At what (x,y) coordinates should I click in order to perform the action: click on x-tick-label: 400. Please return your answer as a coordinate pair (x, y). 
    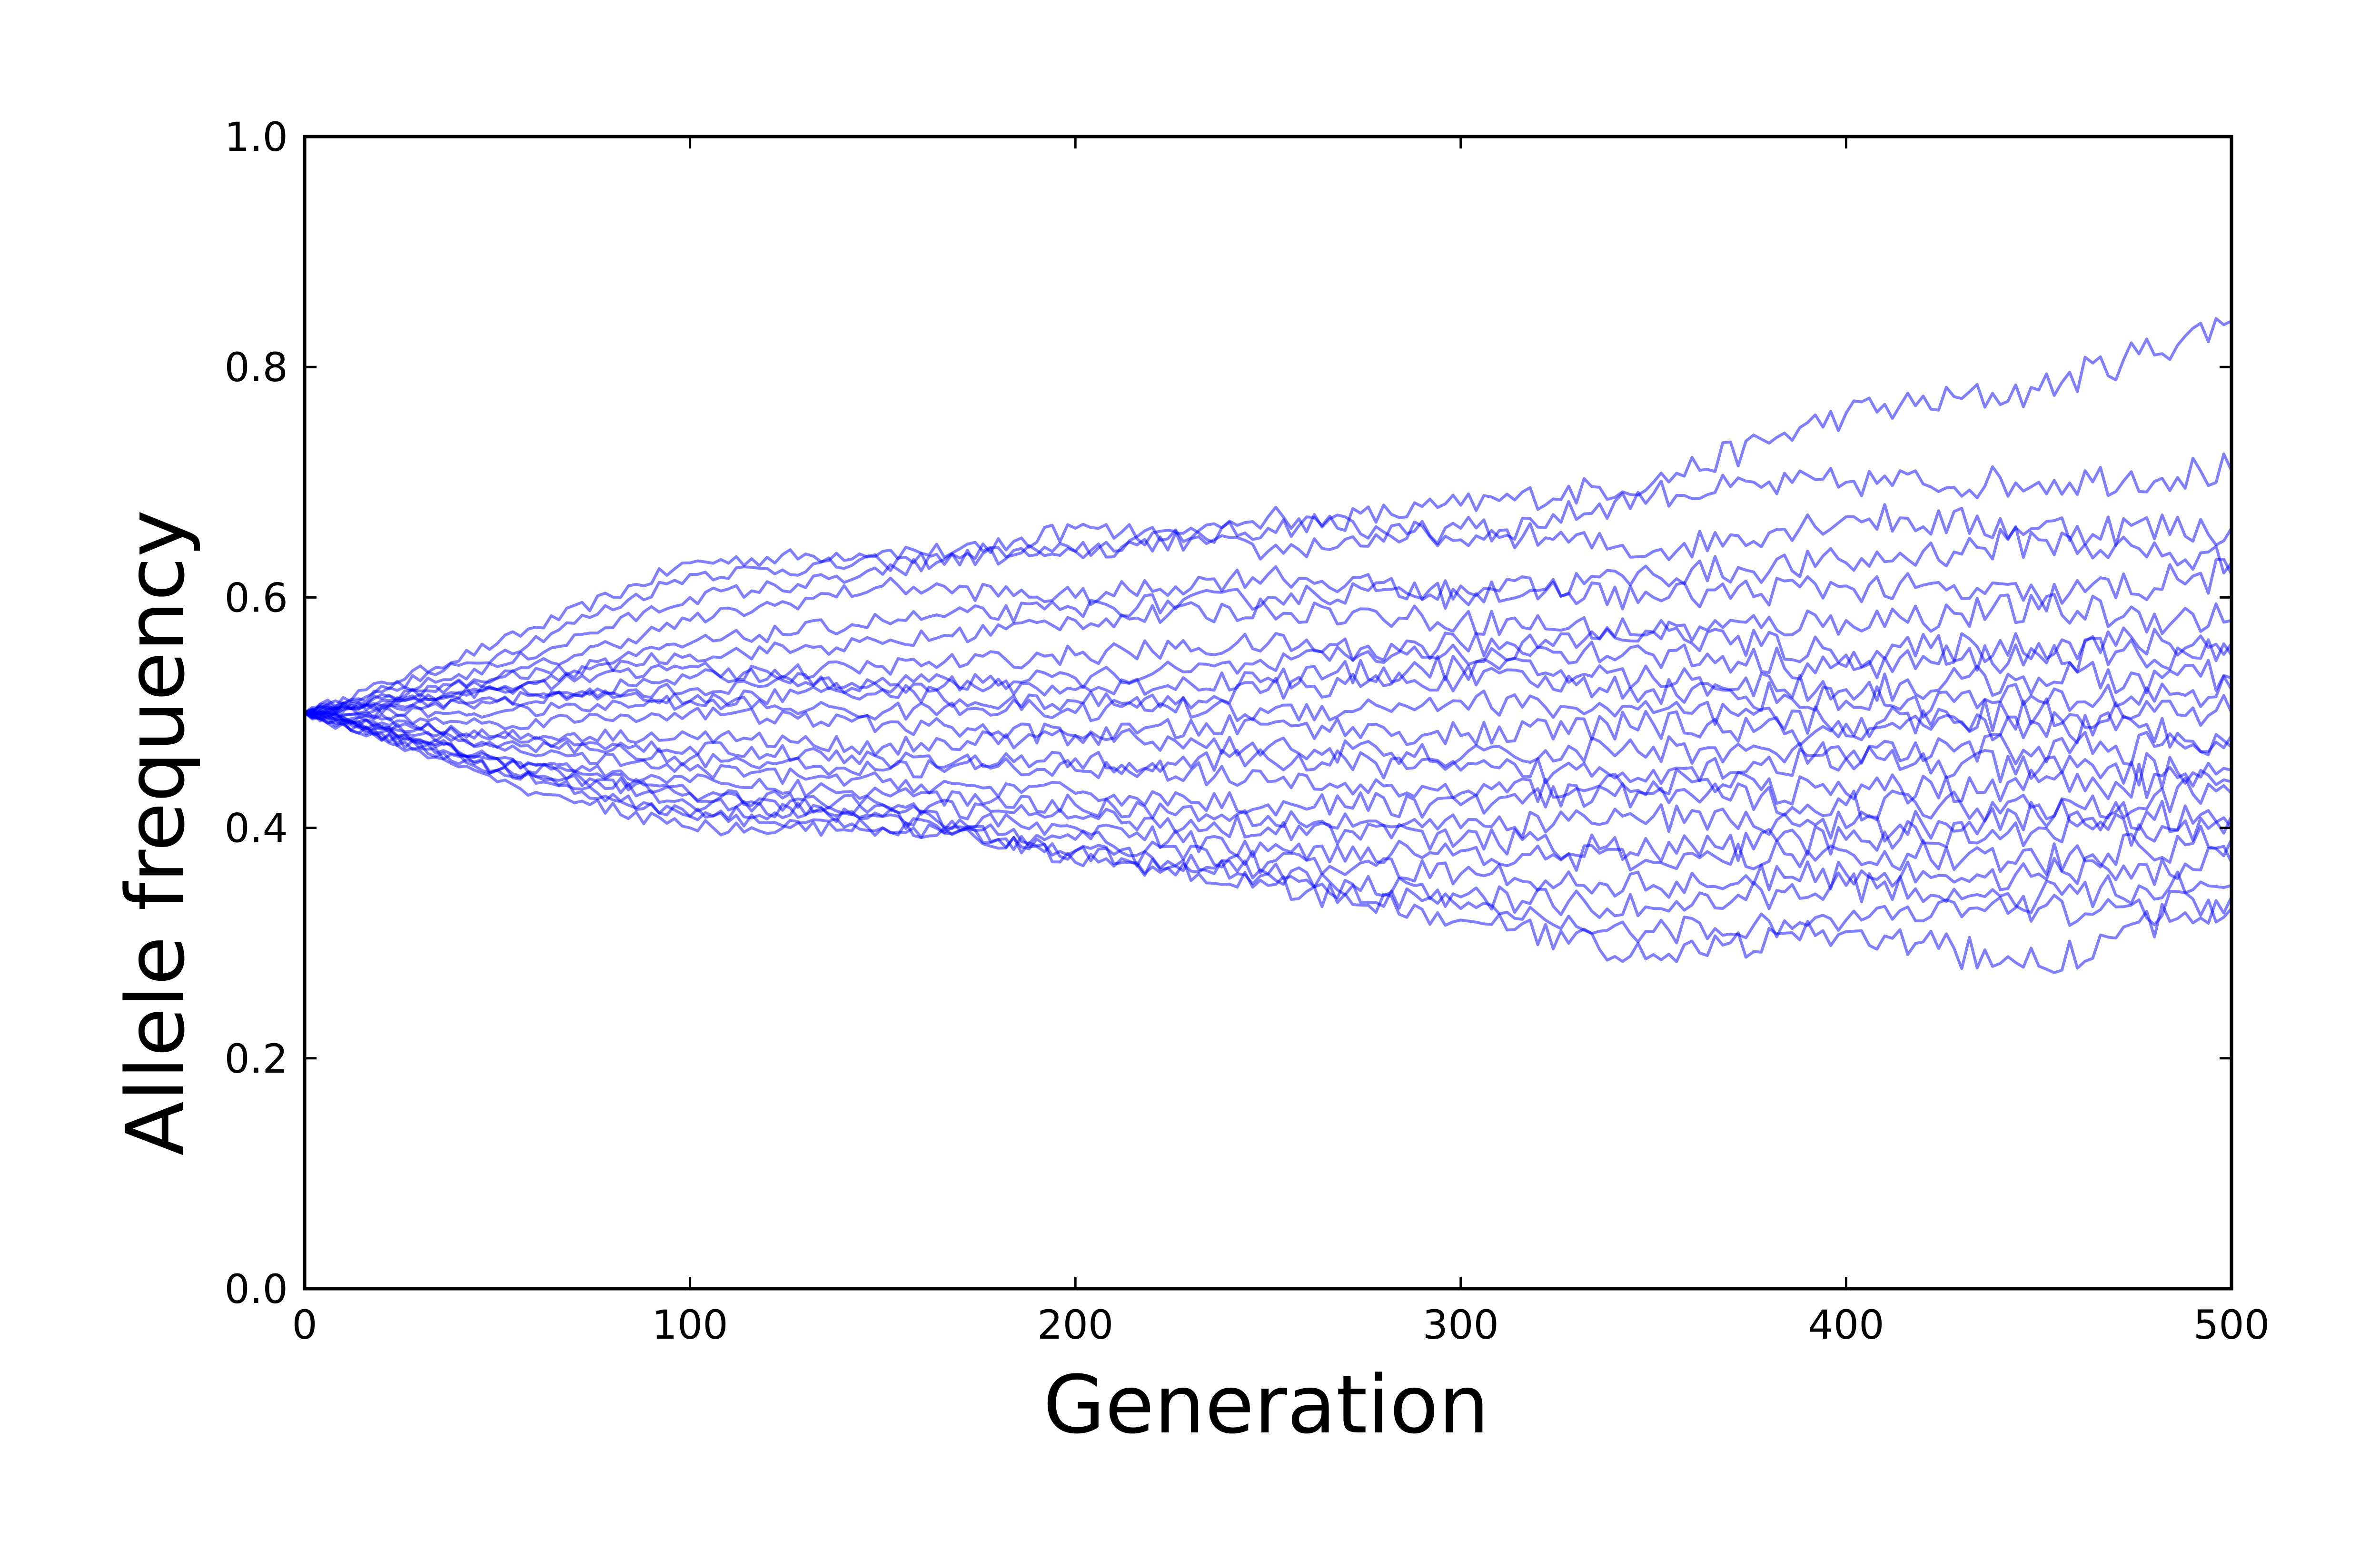
    Looking at the image, I should click on (1846, 1325).